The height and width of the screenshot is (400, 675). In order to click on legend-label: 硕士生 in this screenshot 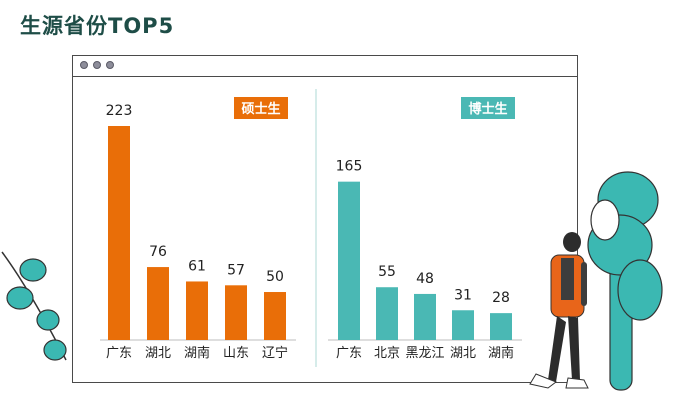, I will do `click(260, 109)`.